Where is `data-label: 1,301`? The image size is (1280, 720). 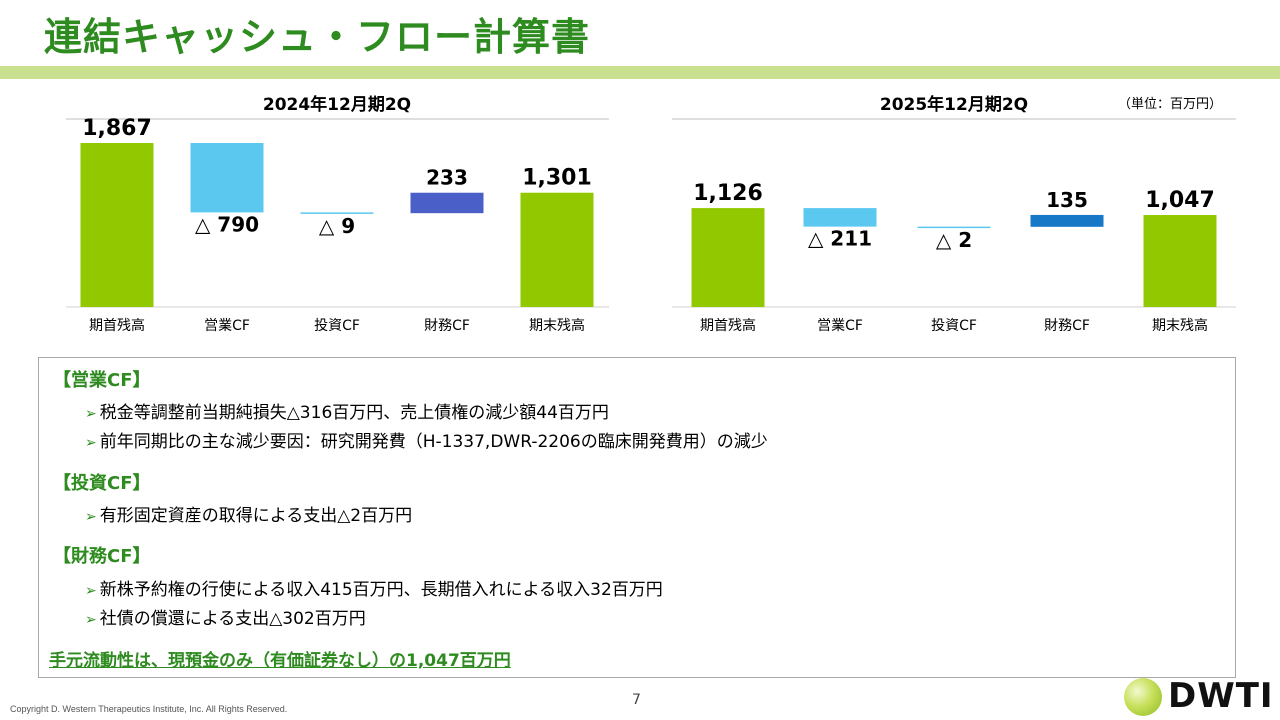 data-label: 1,301 is located at coordinates (557, 178).